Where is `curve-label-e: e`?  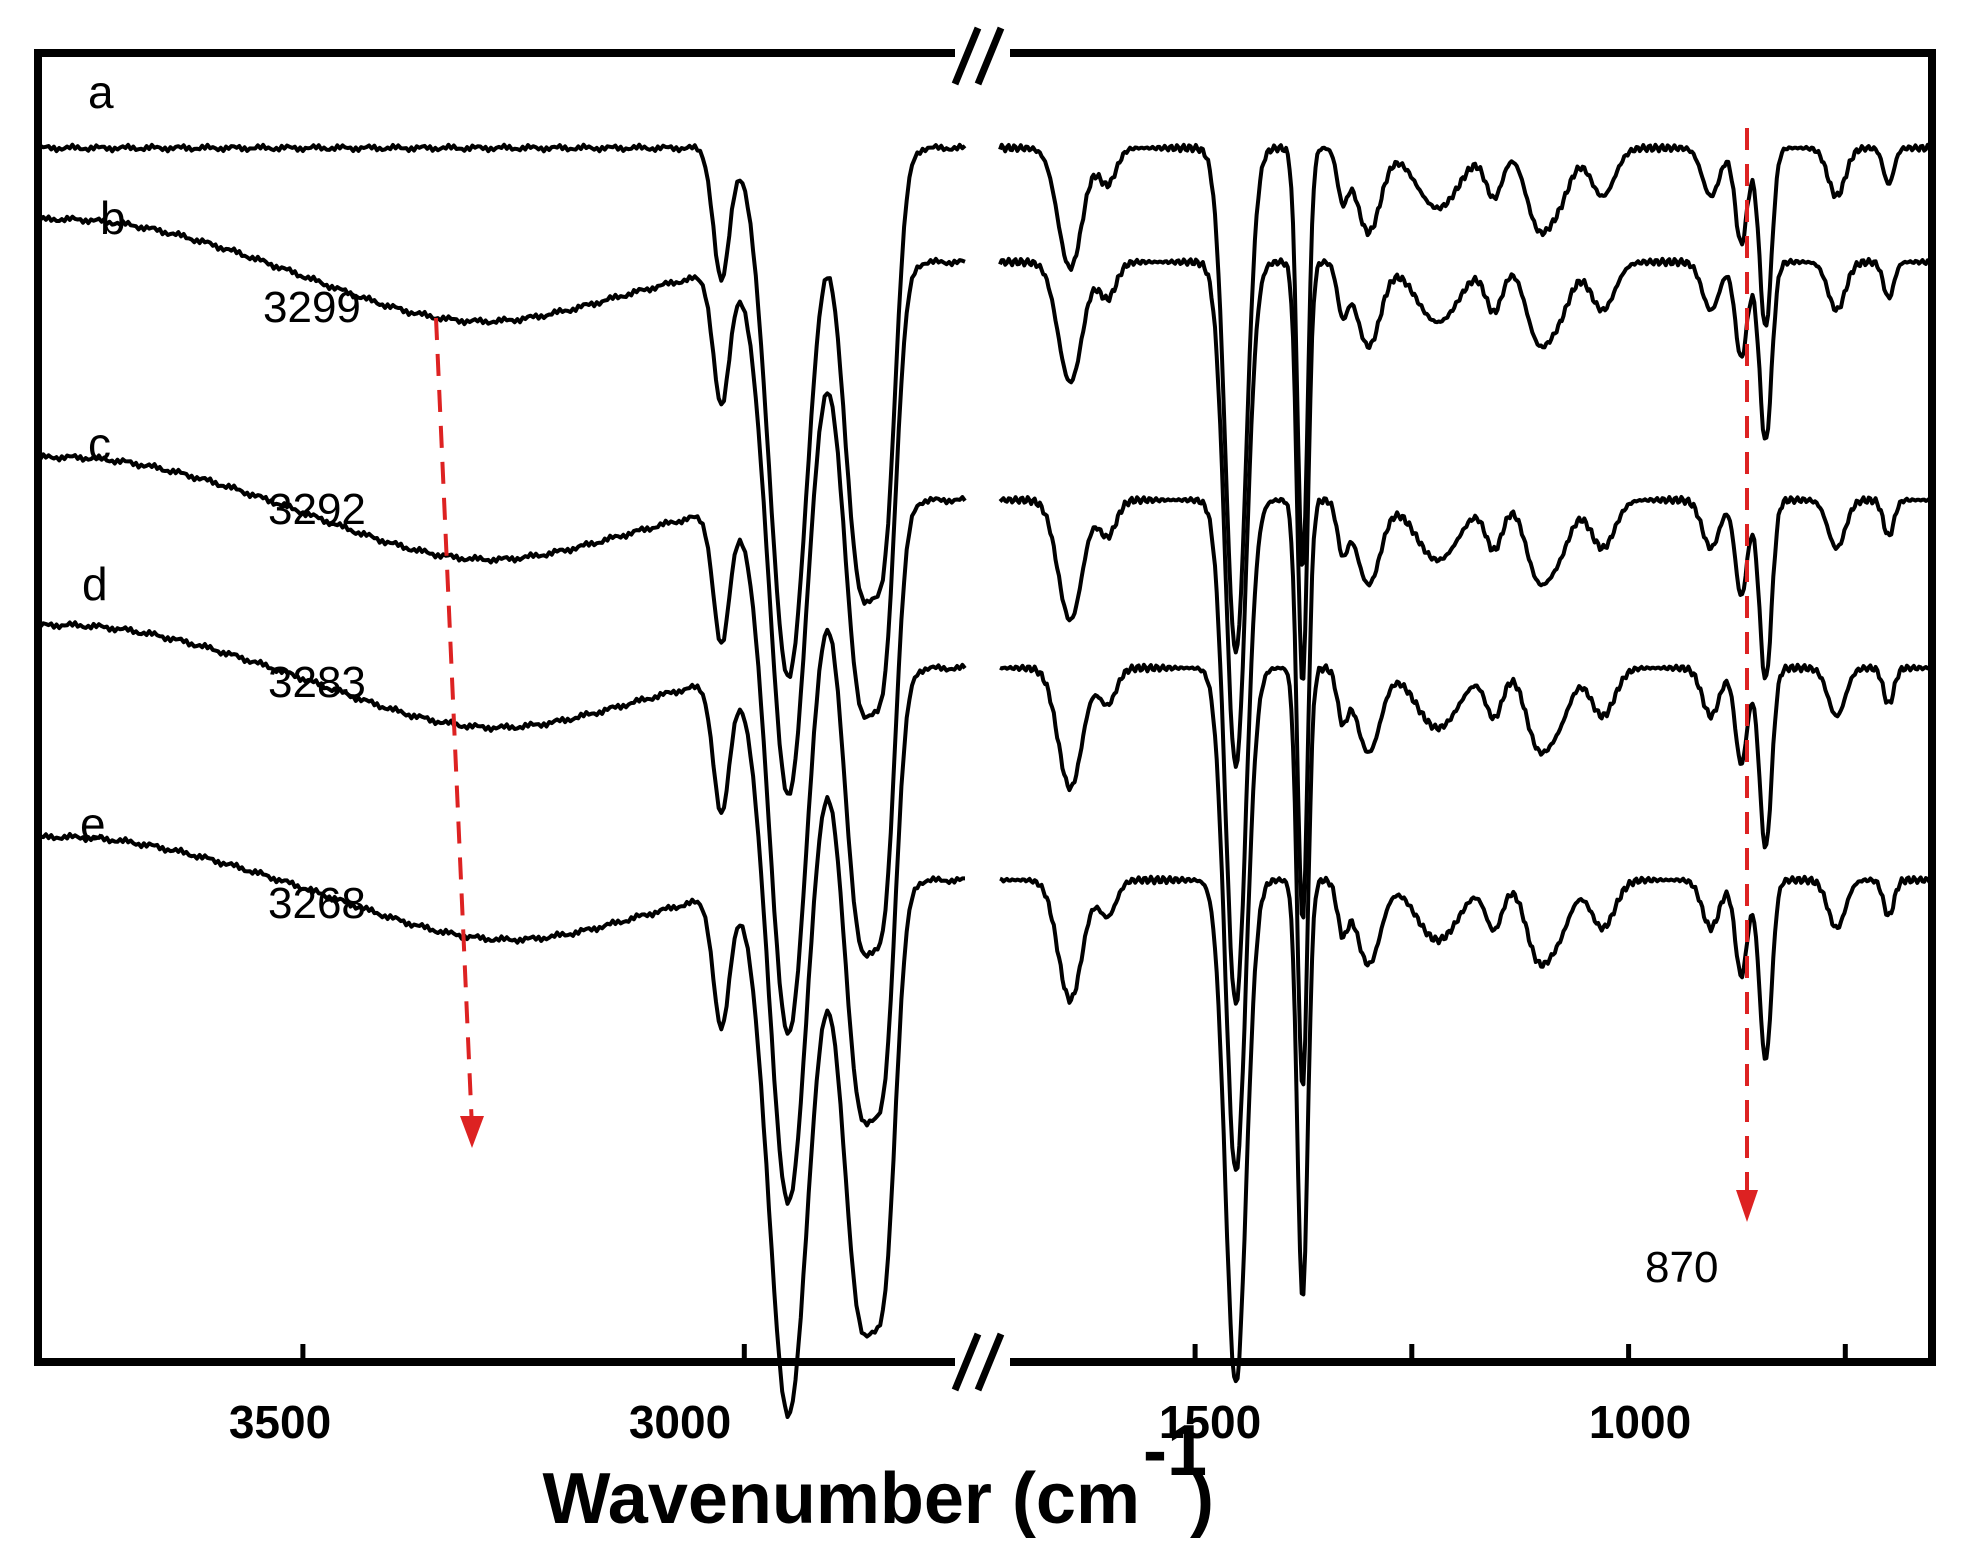
curve-label-e: e is located at coordinates (93, 824).